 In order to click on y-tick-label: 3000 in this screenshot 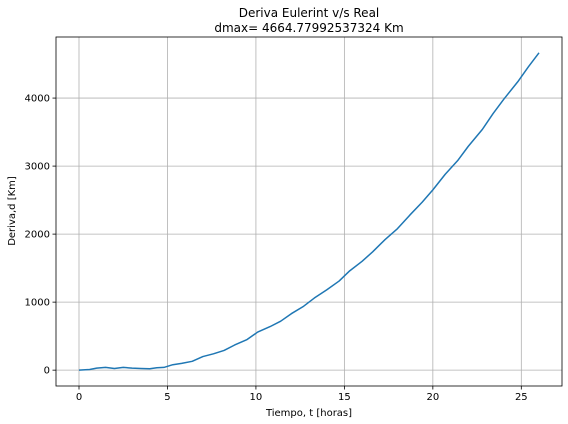, I will do `click(37, 167)`.